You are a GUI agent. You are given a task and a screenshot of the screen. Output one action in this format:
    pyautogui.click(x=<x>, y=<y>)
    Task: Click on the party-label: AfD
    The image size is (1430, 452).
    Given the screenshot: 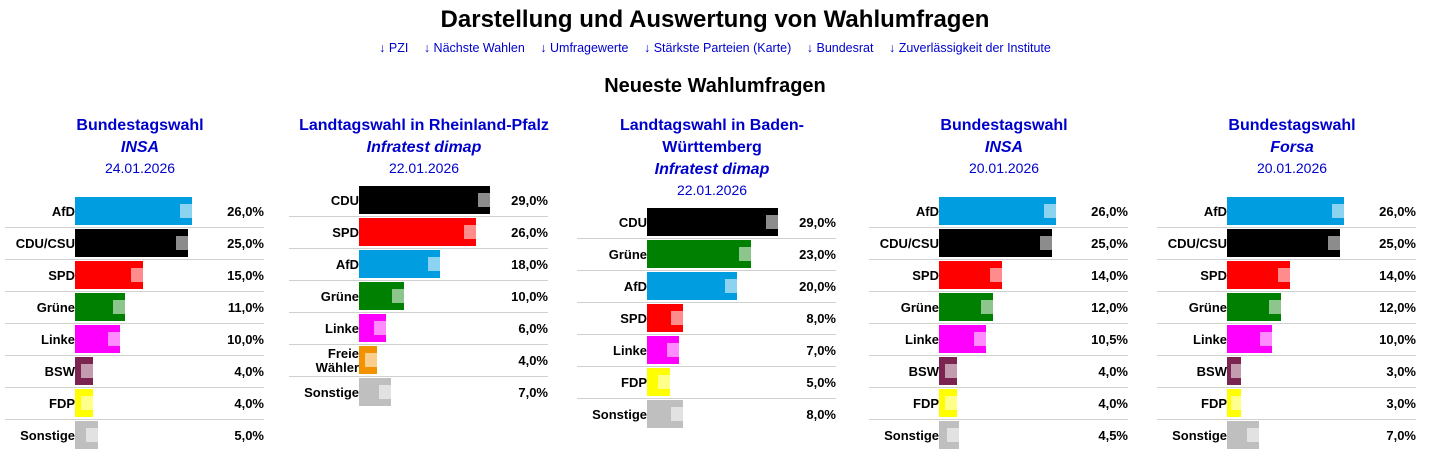 What is the action you would take?
    pyautogui.click(x=40, y=212)
    